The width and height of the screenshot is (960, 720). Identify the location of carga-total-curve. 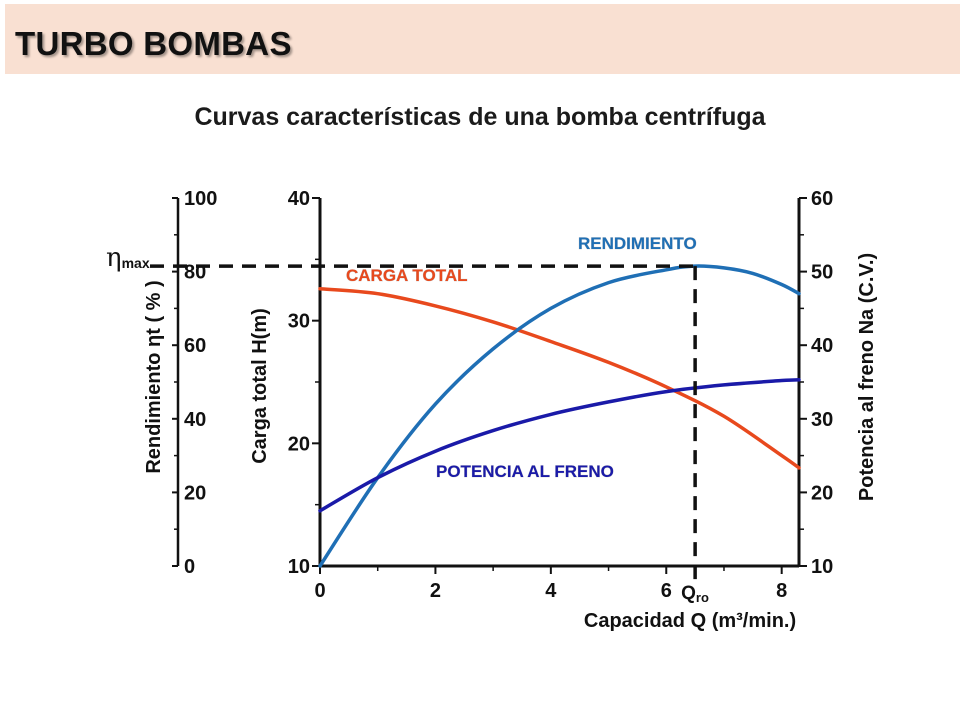
(559, 378).